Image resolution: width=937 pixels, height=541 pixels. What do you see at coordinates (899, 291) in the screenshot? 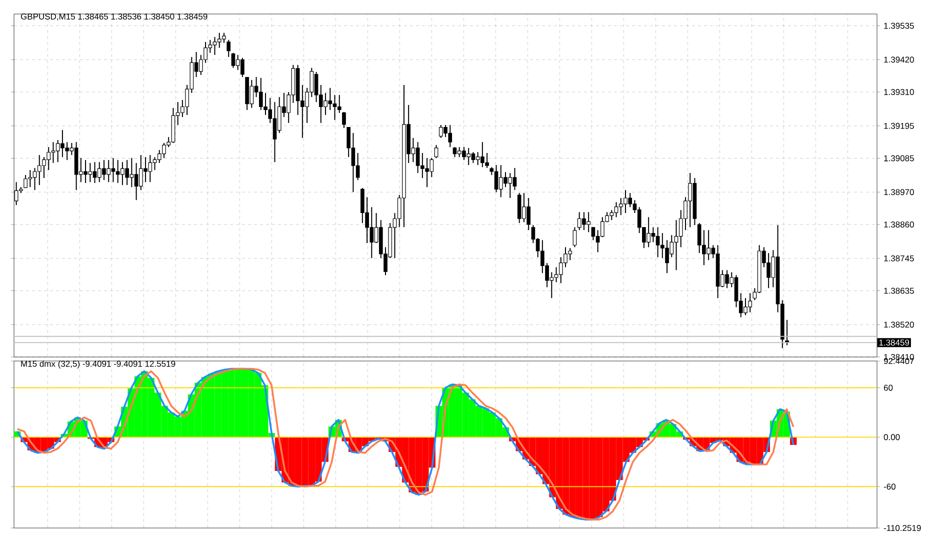
I see `y-tick-label: 1.38635` at bounding box center [899, 291].